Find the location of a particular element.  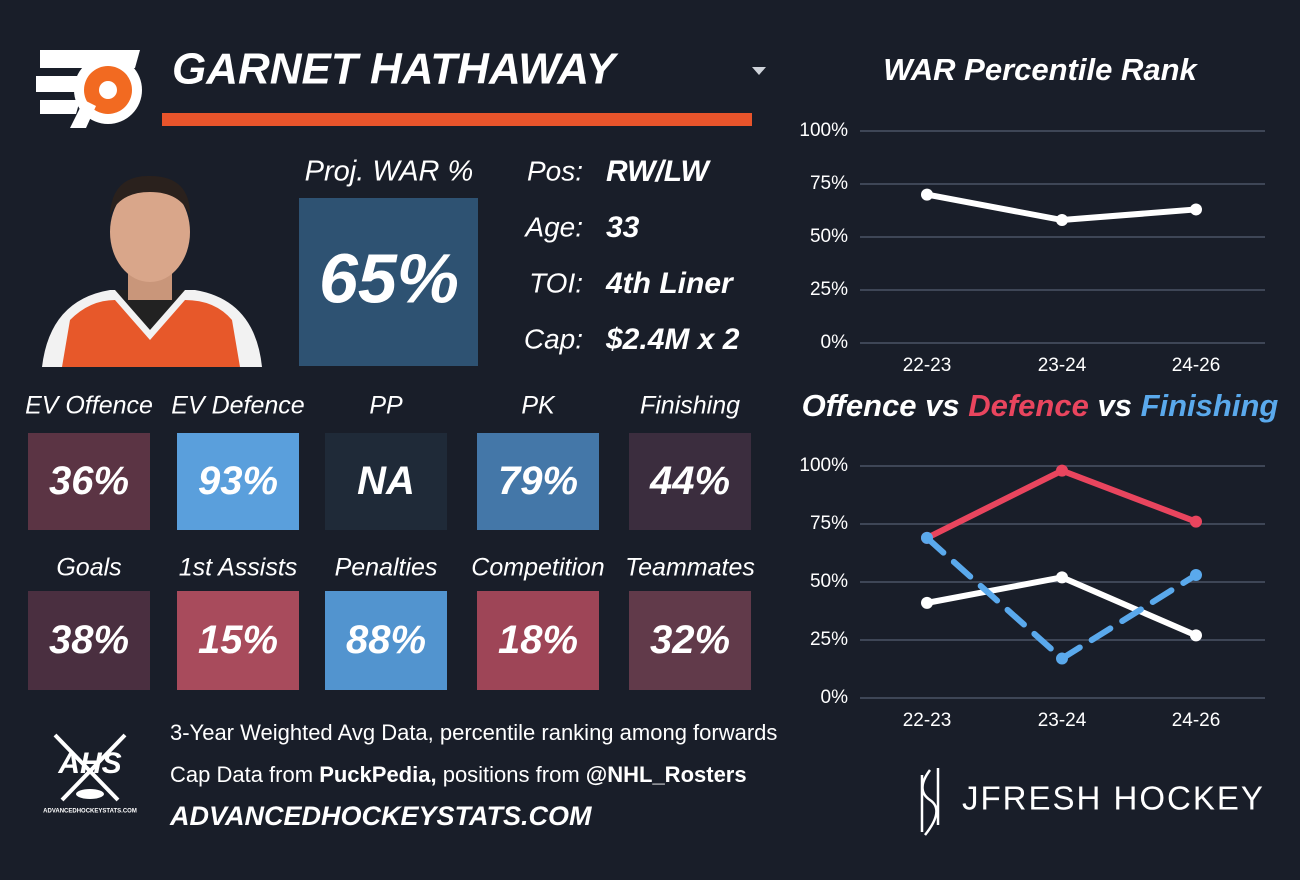

tile-value: 36% is located at coordinates (89, 481).